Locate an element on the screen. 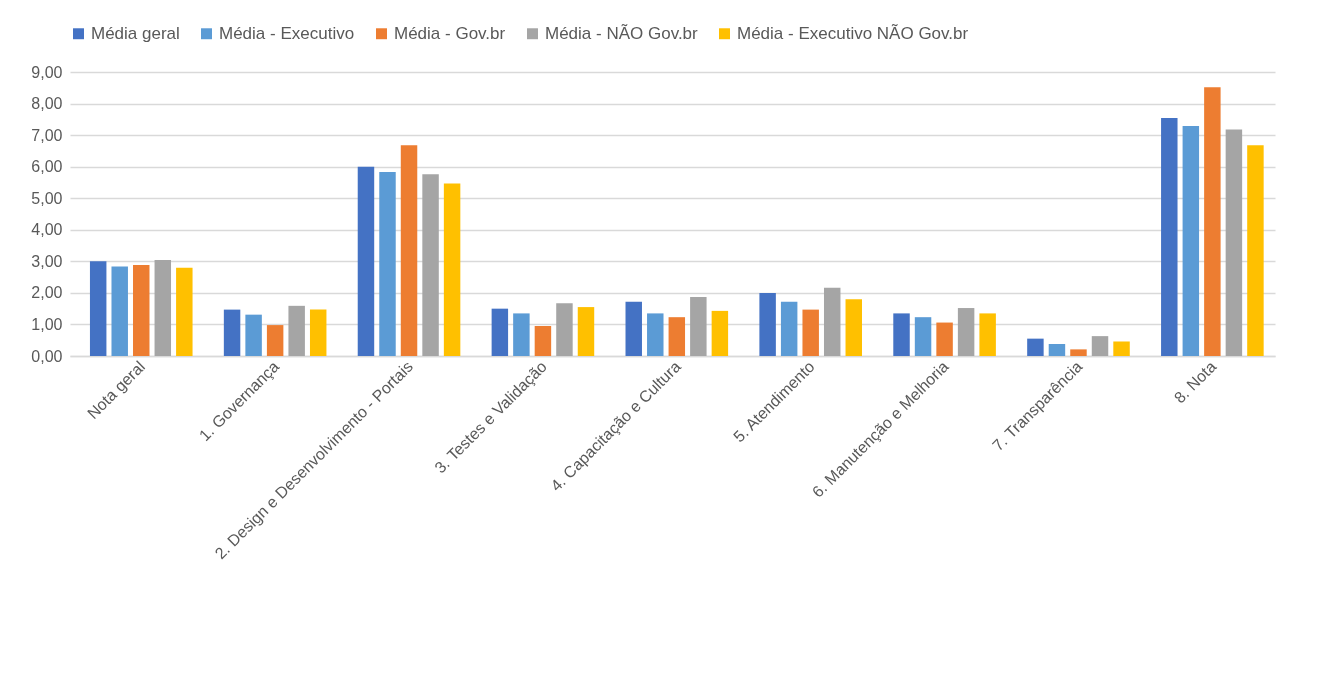  y-tick-label: 8,00 is located at coordinates (47, 104).